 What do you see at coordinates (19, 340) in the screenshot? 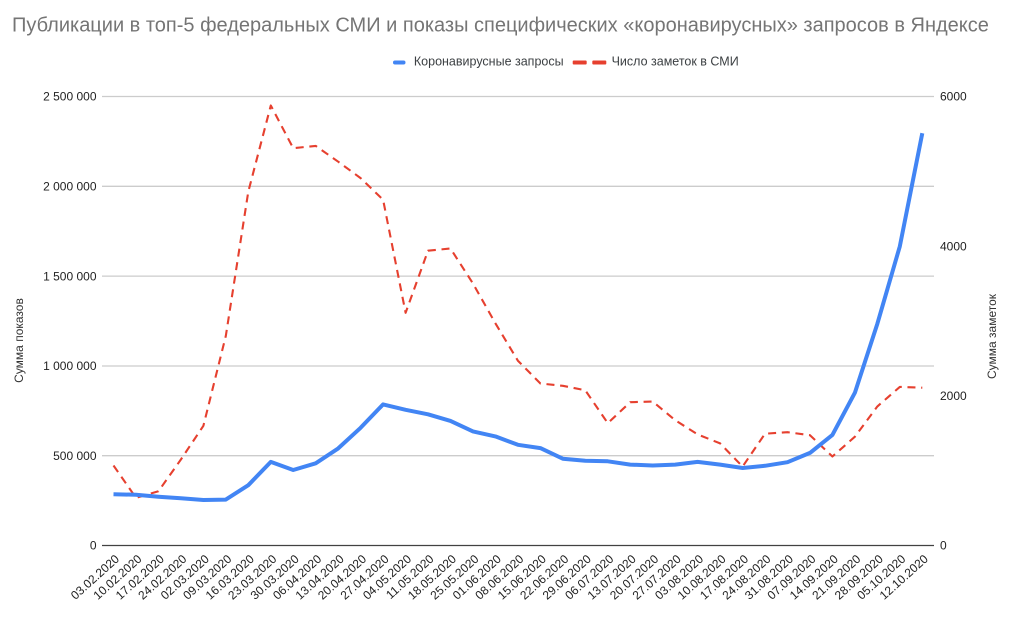
I see `svg-text: Сумма показов` at bounding box center [19, 340].